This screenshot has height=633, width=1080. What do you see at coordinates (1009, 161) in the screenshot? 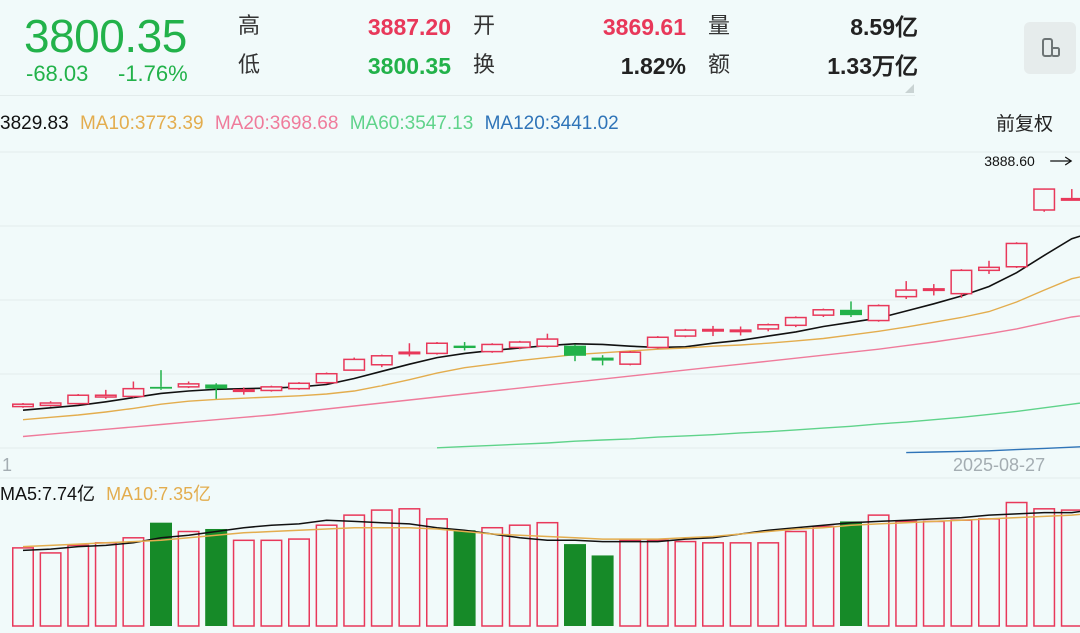
I see `max-price-label: 3888.60` at bounding box center [1009, 161].